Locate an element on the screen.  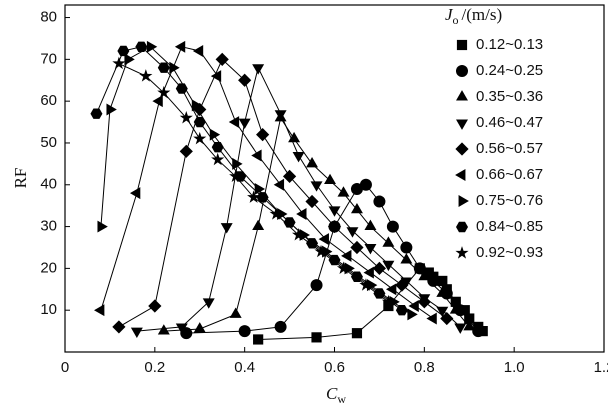
legend-label: 0.46~0.47 is located at coordinates (509, 122).